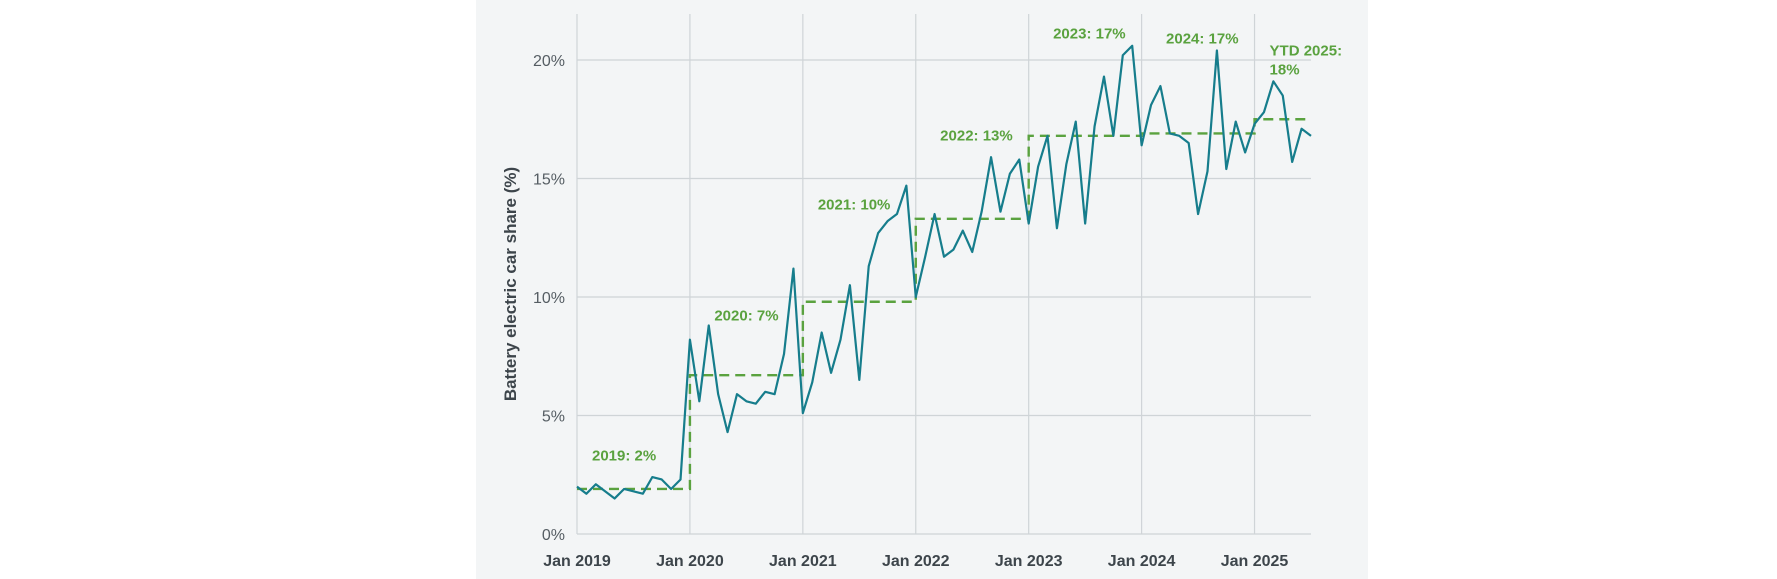 The width and height of the screenshot is (1777, 579). I want to click on annotation-label-1-0: 2020: 7%, so click(746, 316).